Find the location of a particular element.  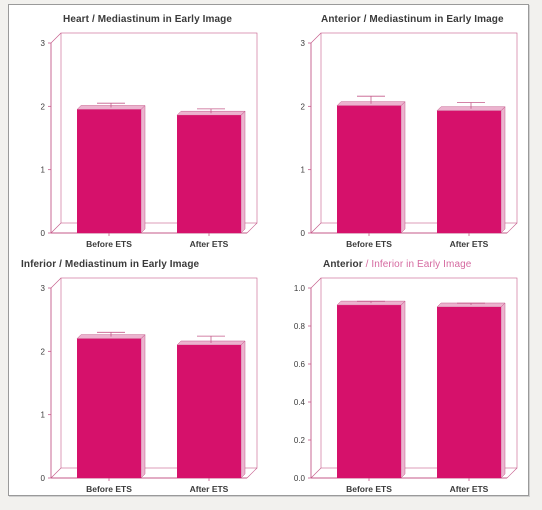

chart-title-accent: / Inferior in Early Image is located at coordinates (417, 264).